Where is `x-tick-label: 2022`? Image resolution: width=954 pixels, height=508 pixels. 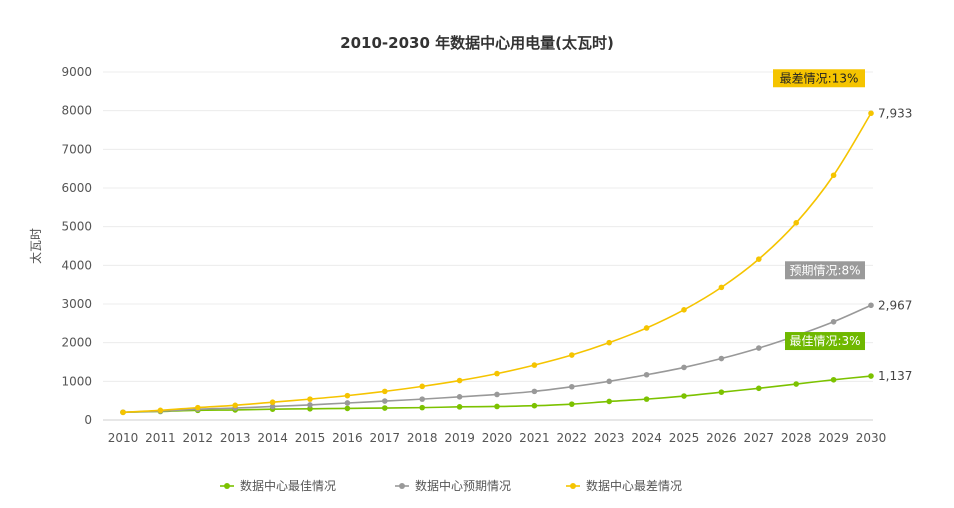 x-tick-label: 2022 is located at coordinates (572, 438).